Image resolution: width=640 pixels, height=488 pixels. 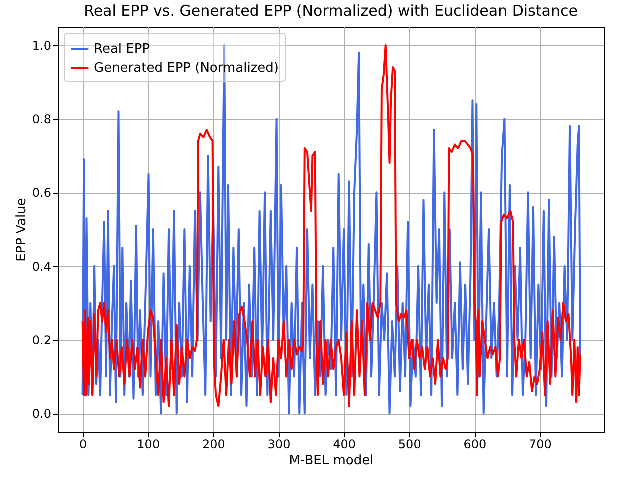 What do you see at coordinates (475, 445) in the screenshot?
I see `x-tick-label: 600` at bounding box center [475, 445].